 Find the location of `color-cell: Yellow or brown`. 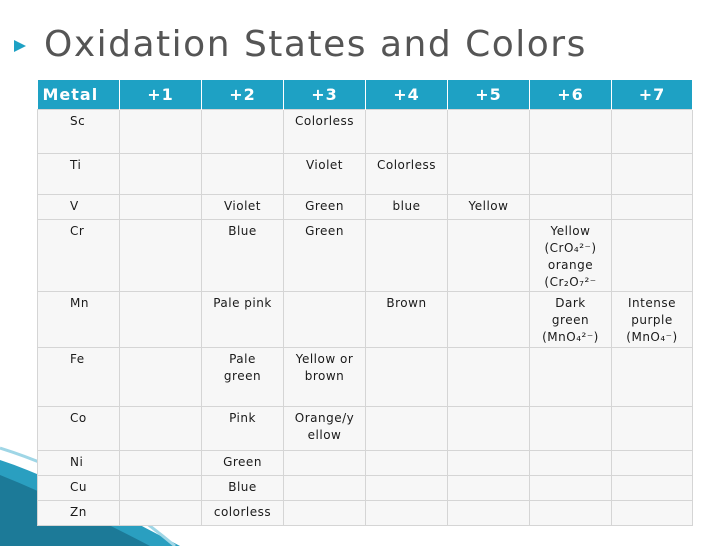

color-cell: Yellow or brown is located at coordinates (324, 377).